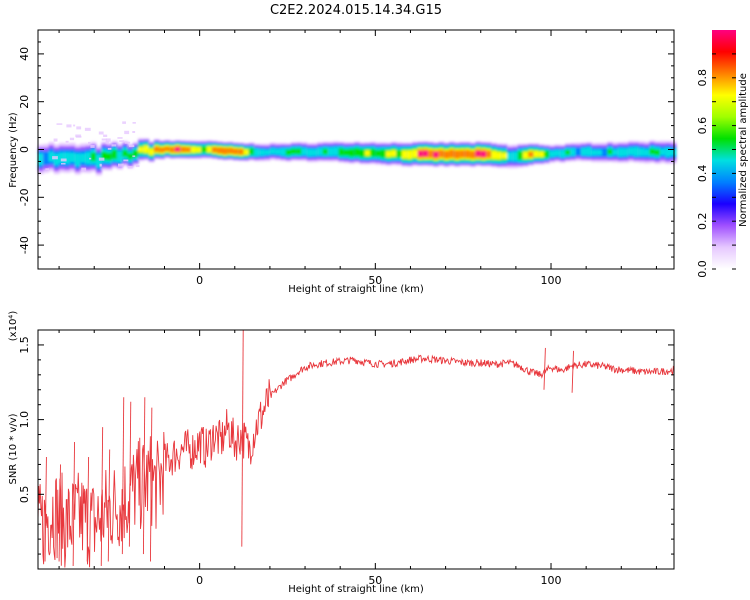 The image size is (750, 600). I want to click on snr-y-axis-label: SNR (10 * v/v), so click(13, 448).